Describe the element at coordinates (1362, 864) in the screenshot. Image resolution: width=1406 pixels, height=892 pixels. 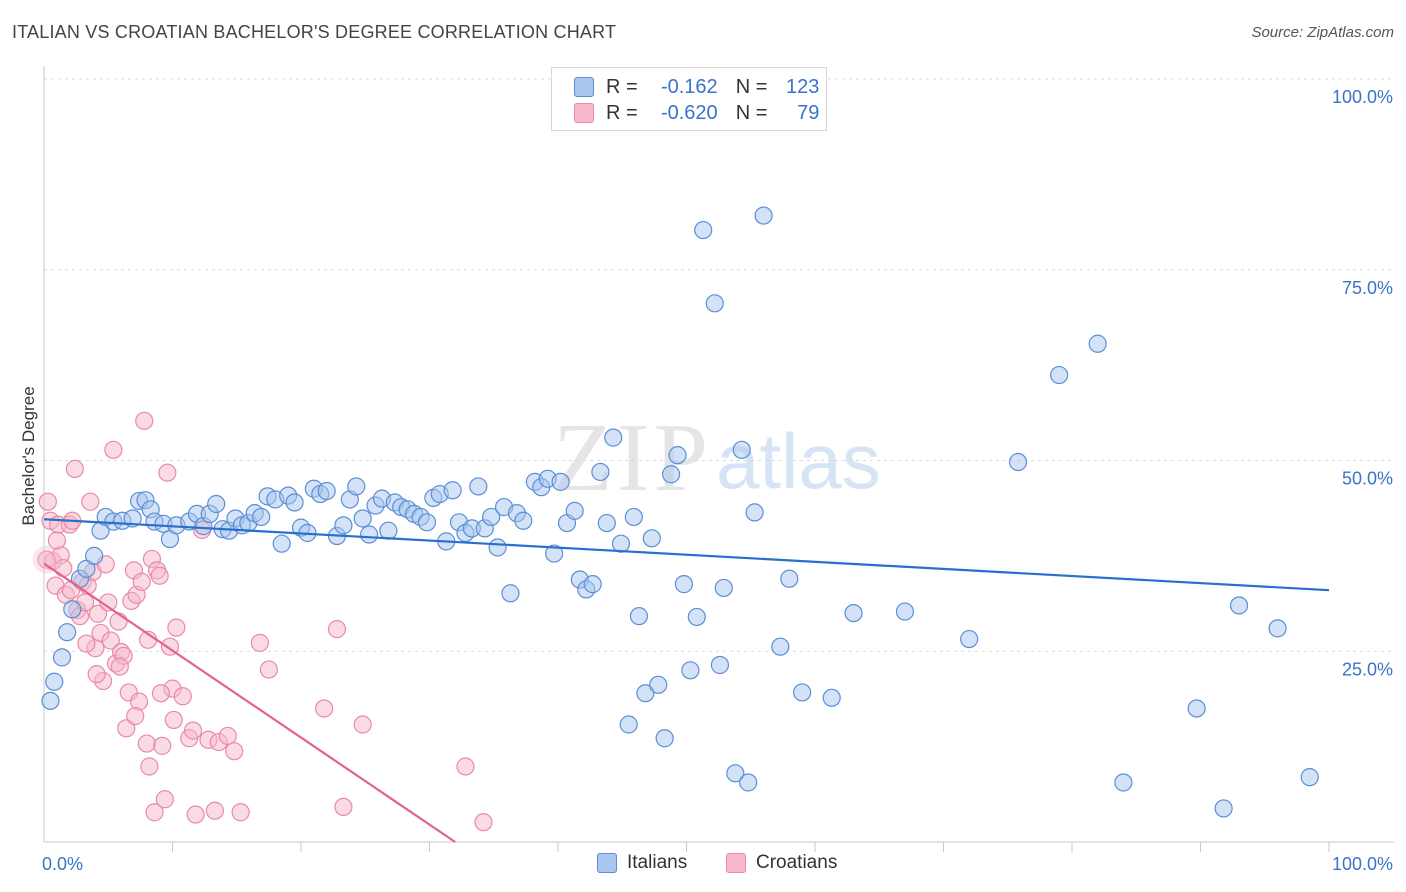
I see `x-tick-label: 100.0%` at that location.